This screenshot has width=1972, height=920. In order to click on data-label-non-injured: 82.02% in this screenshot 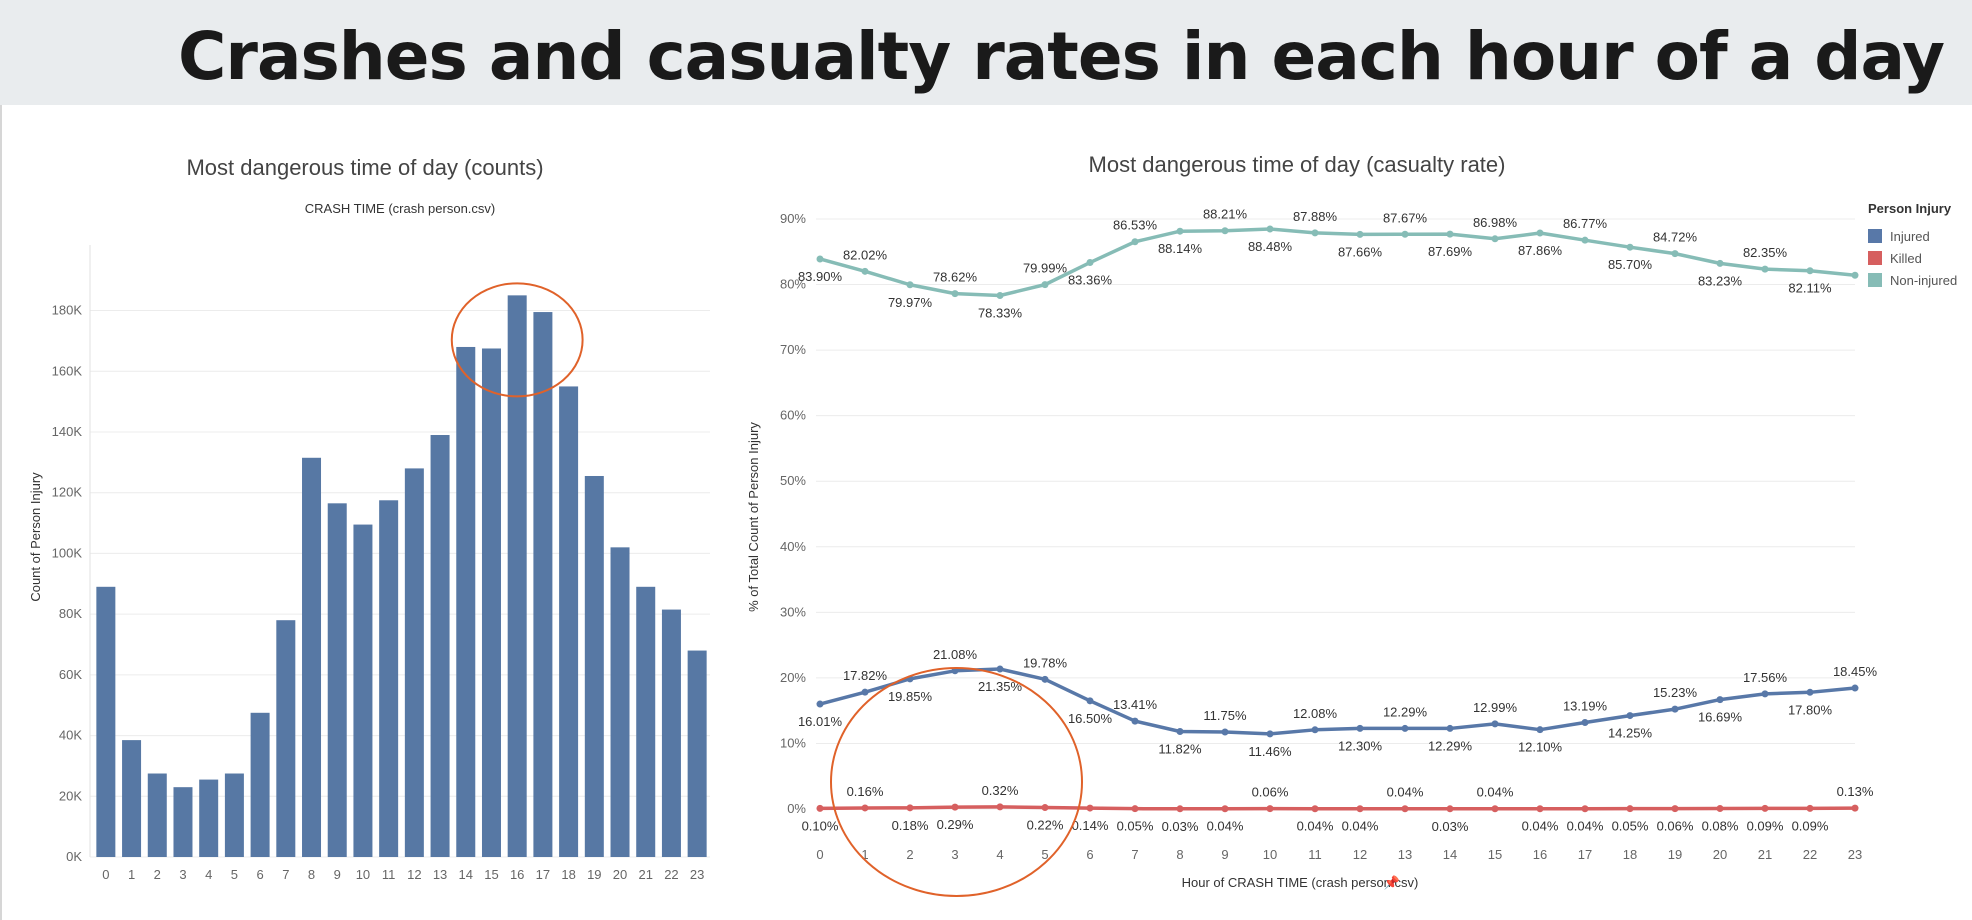, I will do `click(865, 254)`.